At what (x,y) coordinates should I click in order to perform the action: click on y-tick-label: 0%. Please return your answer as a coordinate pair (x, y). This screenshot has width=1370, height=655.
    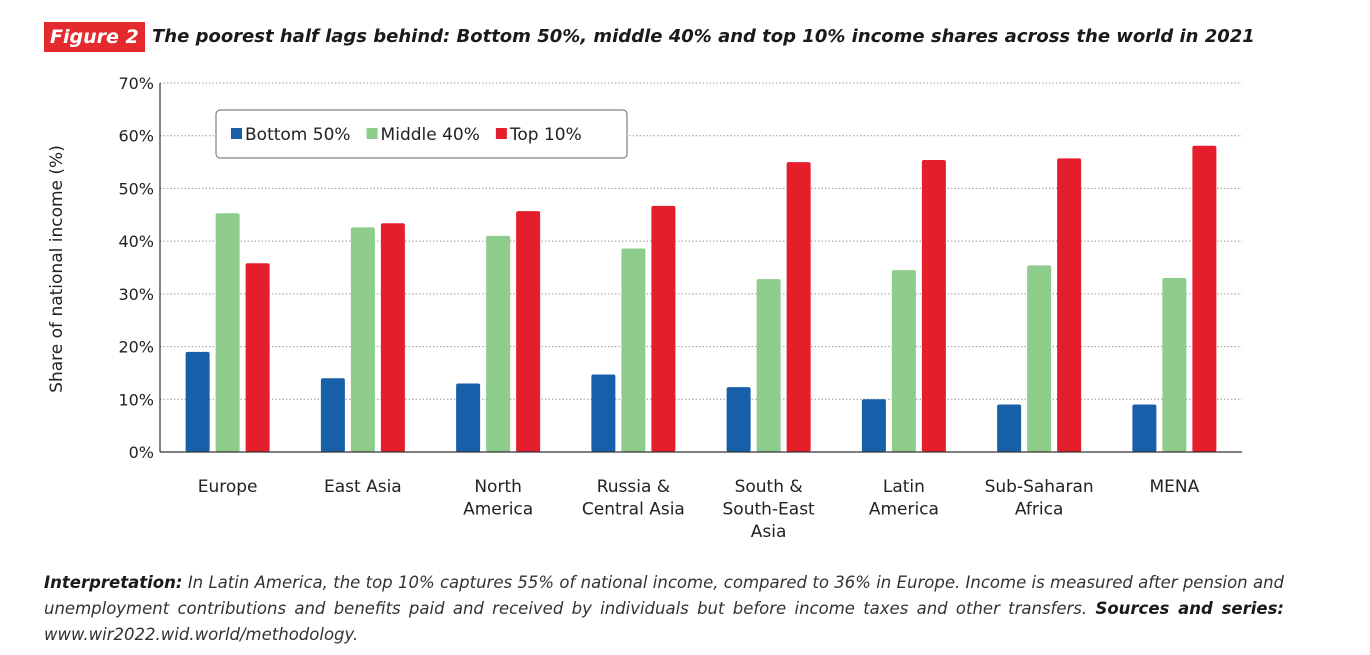
    Looking at the image, I should click on (141, 452).